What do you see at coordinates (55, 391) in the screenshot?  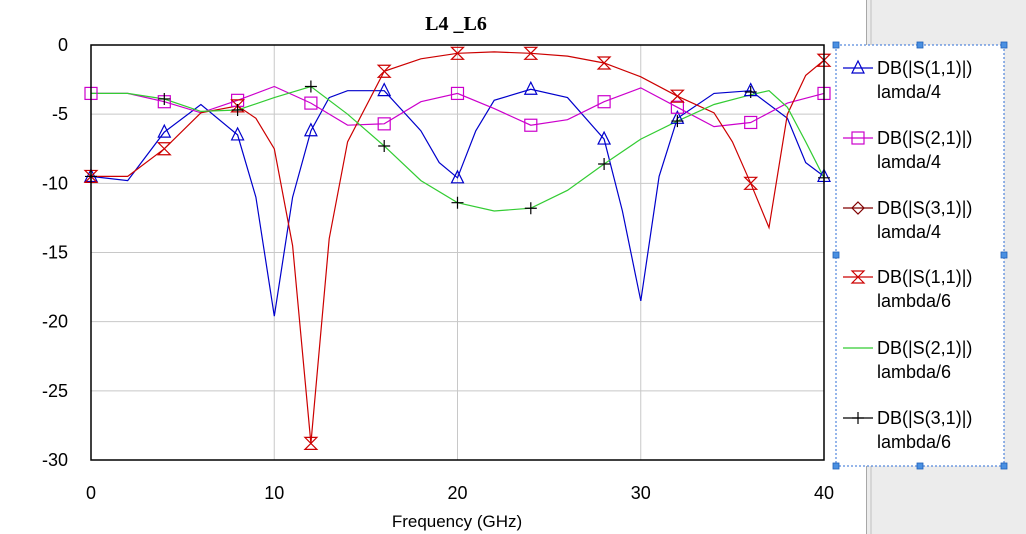 I see `y-tick-label: -25` at bounding box center [55, 391].